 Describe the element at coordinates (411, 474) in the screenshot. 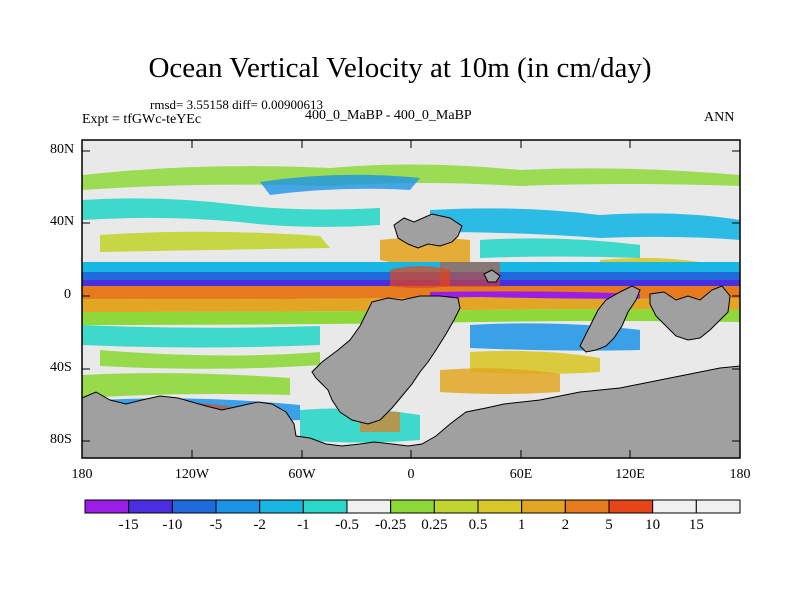

I see `lon-tick-label: 0` at that location.